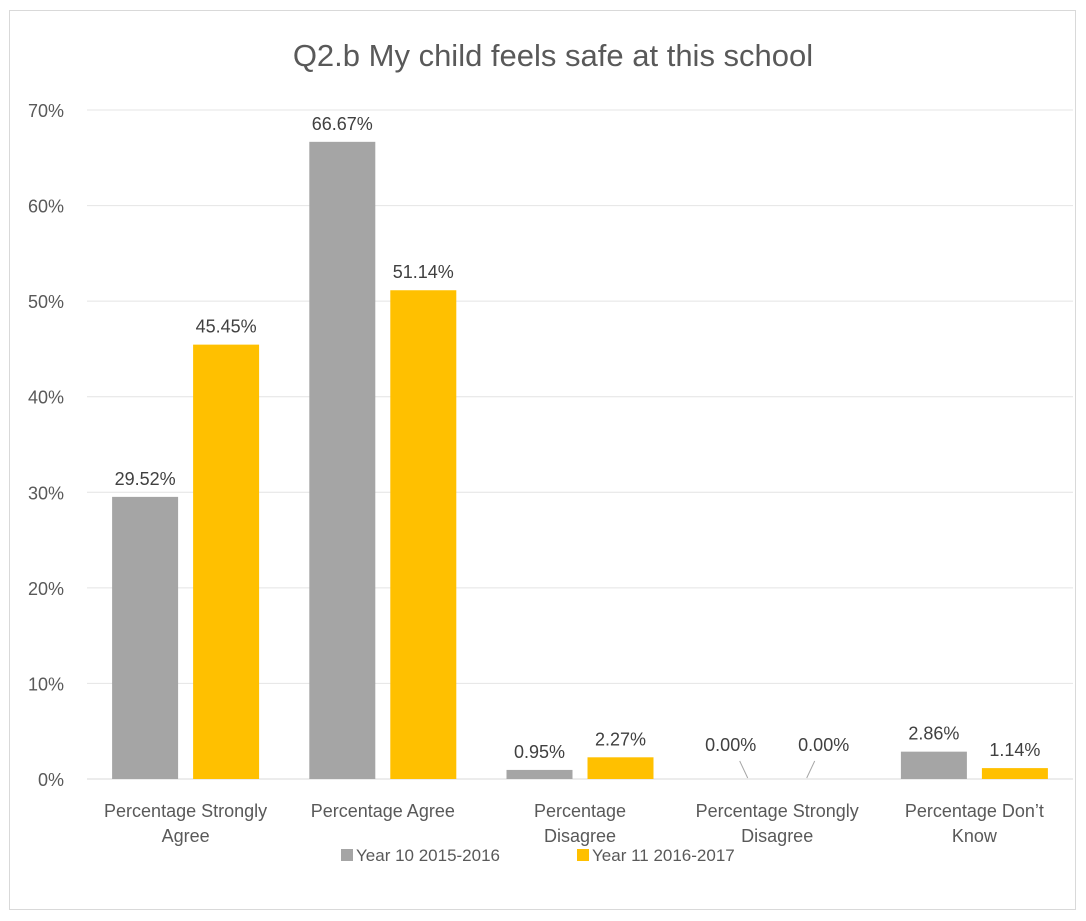 The image size is (1086, 921). I want to click on data-label: 1.14%, so click(1014, 750).